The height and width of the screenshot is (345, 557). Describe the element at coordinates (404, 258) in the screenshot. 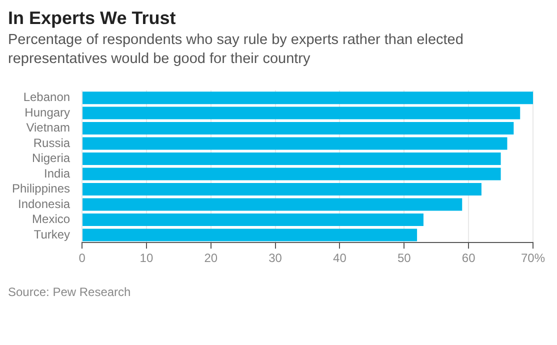

I see `x-tick-label: 50` at that location.